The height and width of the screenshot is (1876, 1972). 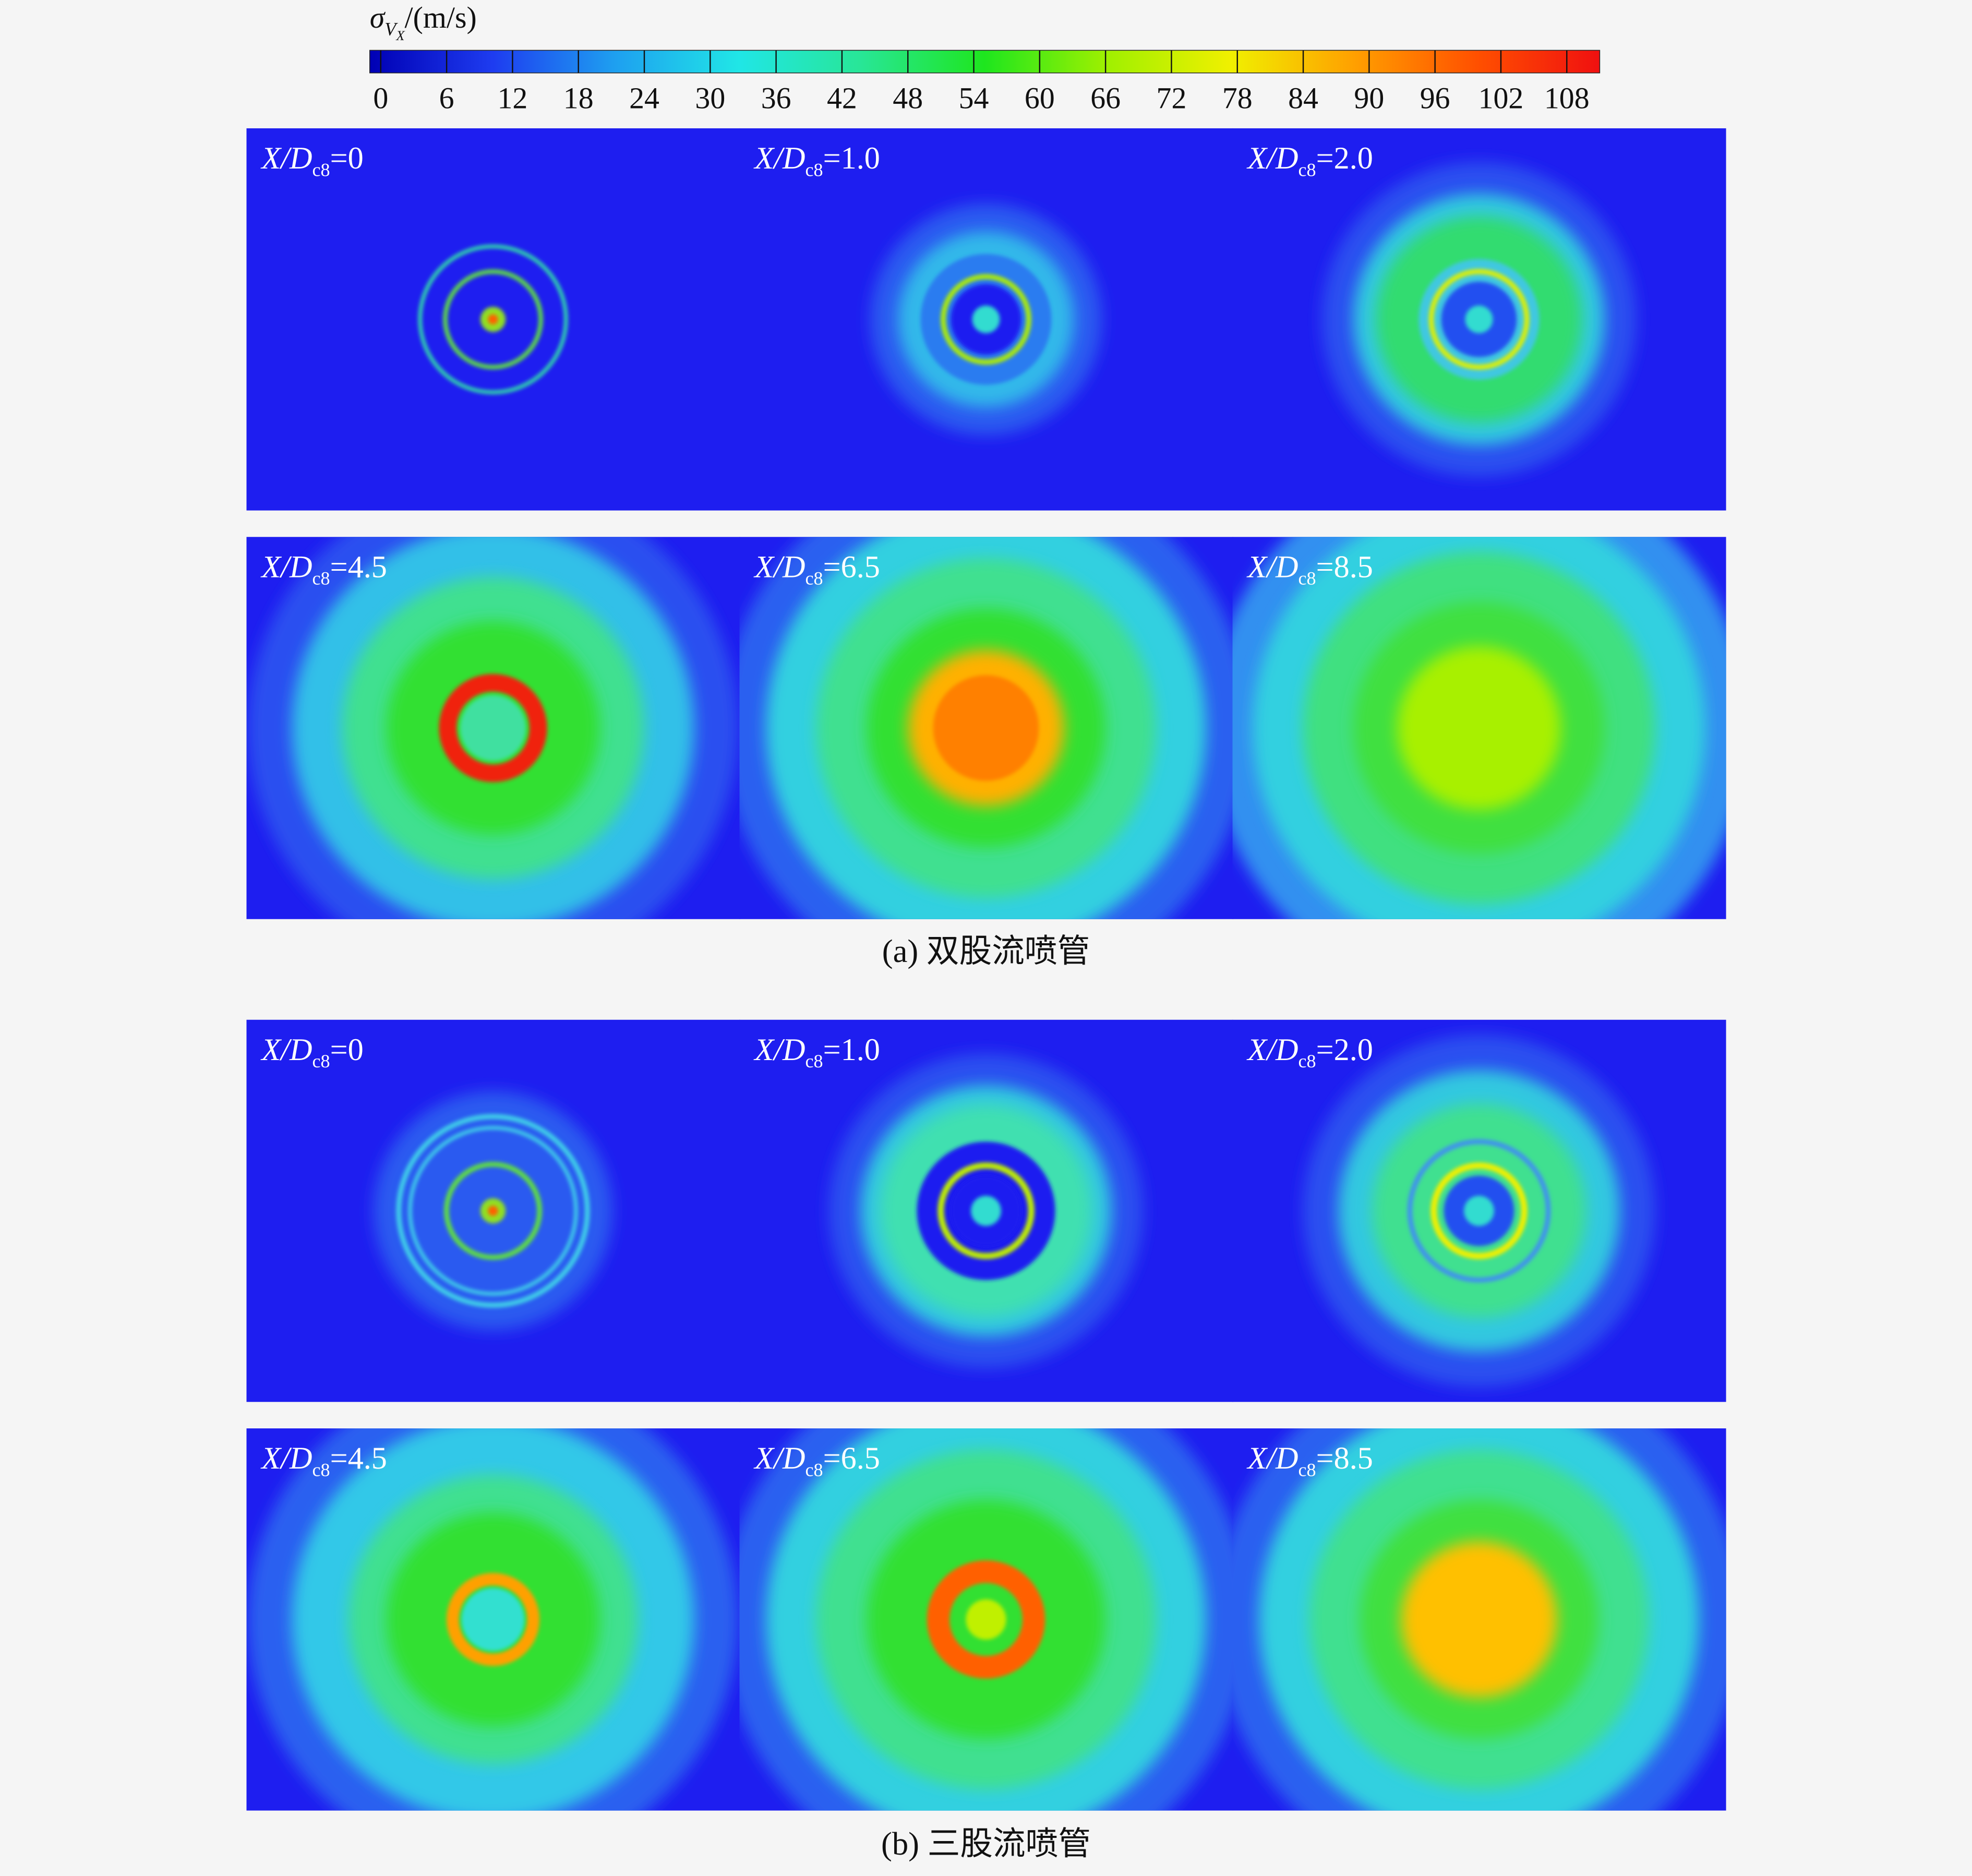 I want to click on colorbar-tick-label: 42, so click(x=842, y=98).